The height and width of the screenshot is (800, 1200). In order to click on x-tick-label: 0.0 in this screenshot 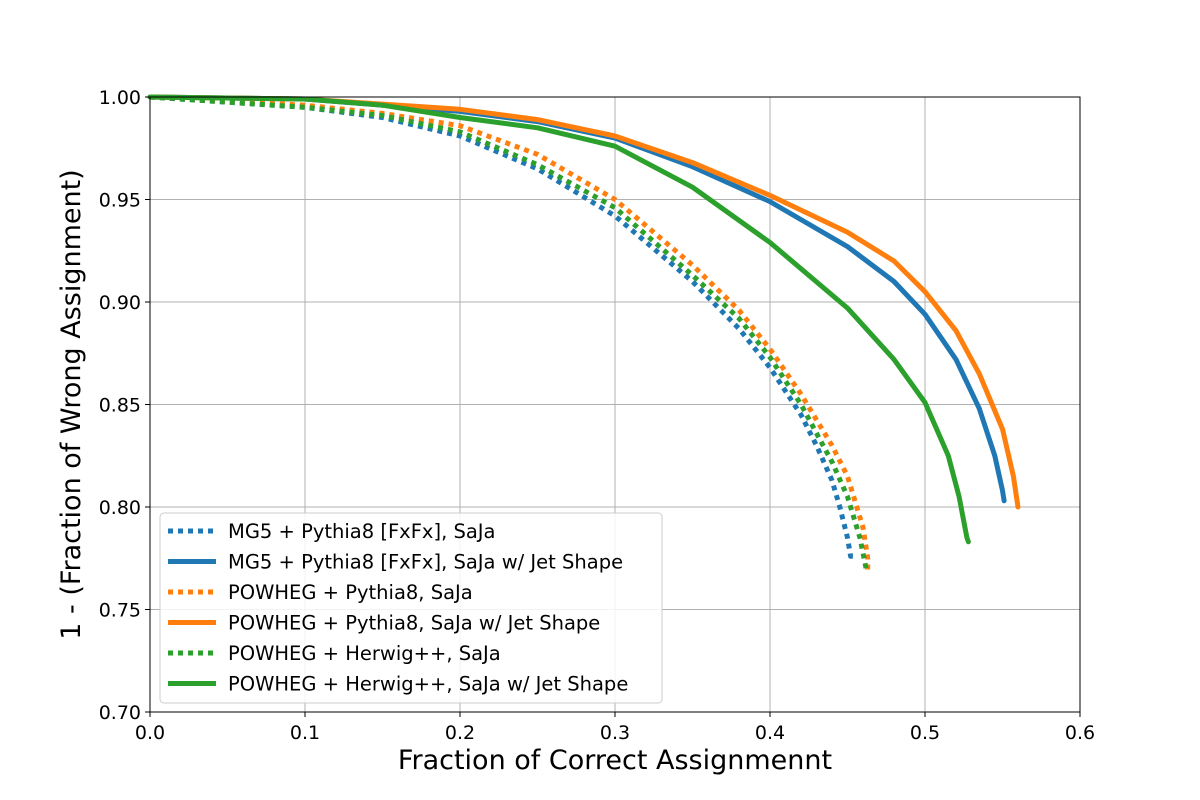, I will do `click(150, 733)`.